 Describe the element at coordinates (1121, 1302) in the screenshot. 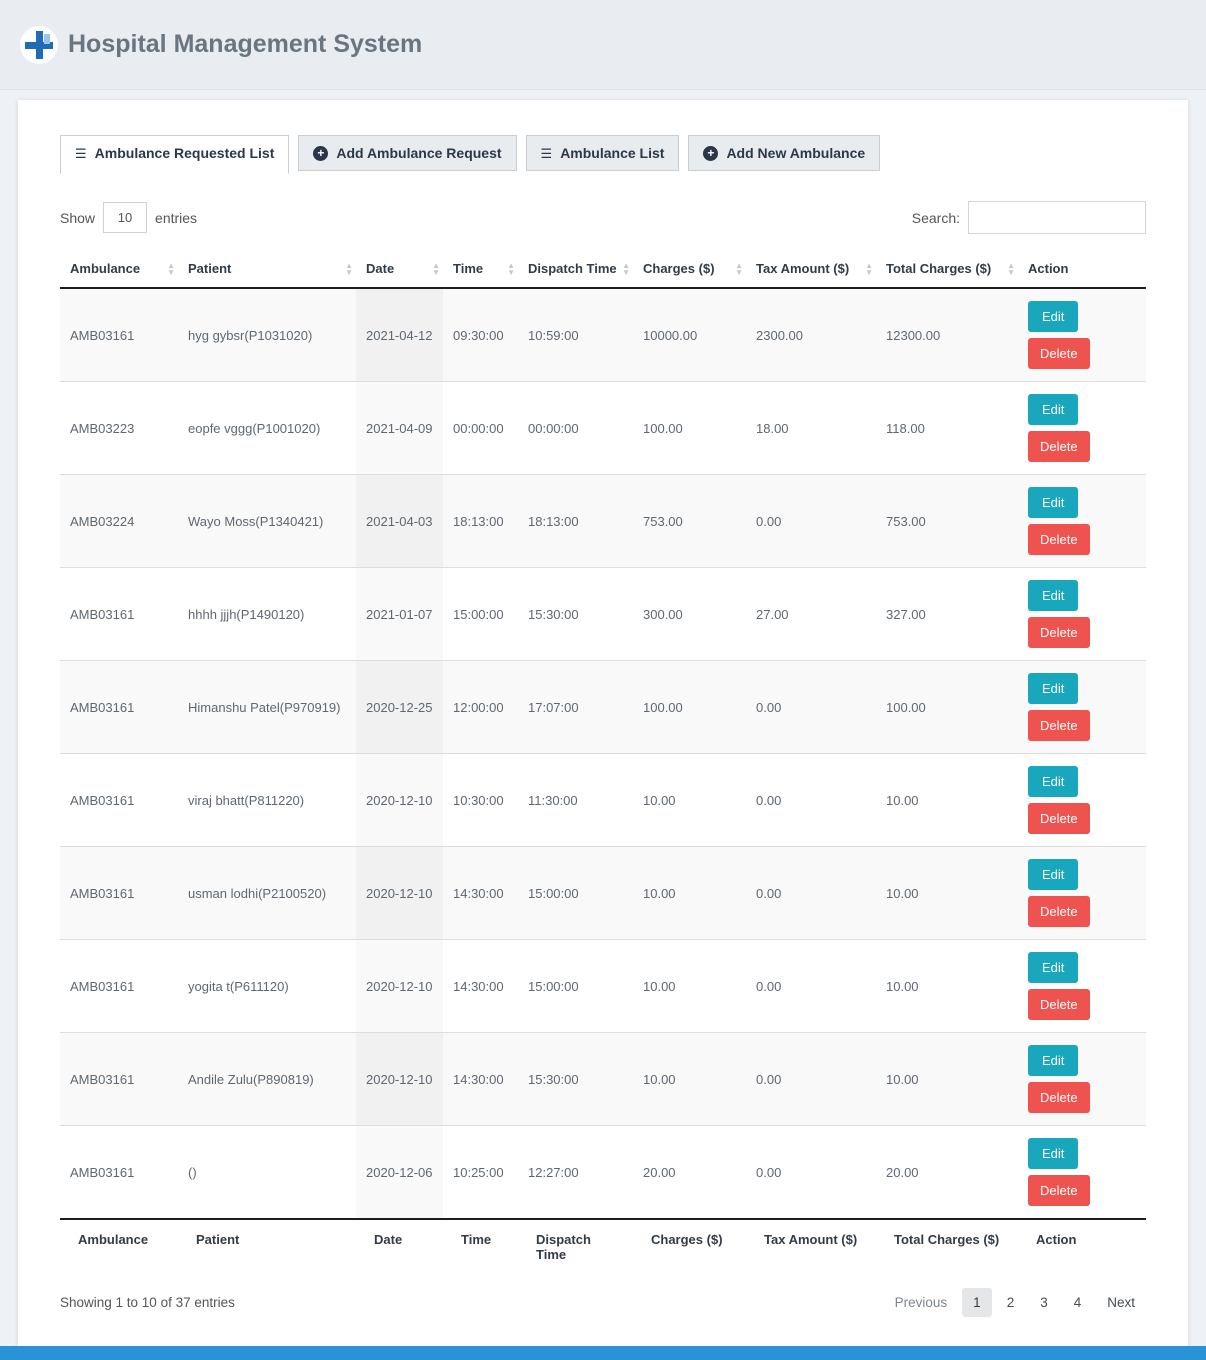

I see `next-page-button: Next` at that location.